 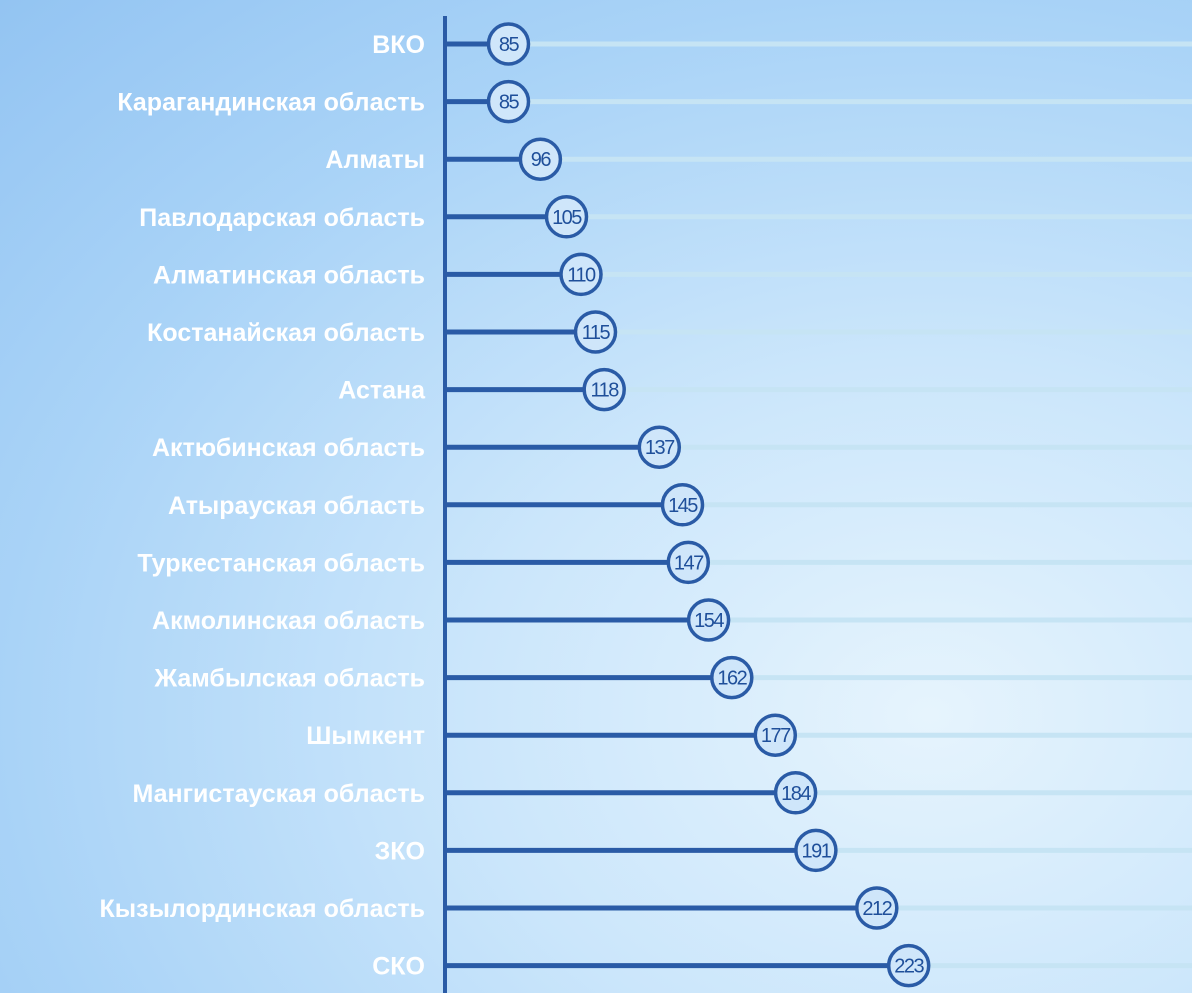 What do you see at coordinates (282, 218) in the screenshot?
I see `category-label: Павлодарская область` at bounding box center [282, 218].